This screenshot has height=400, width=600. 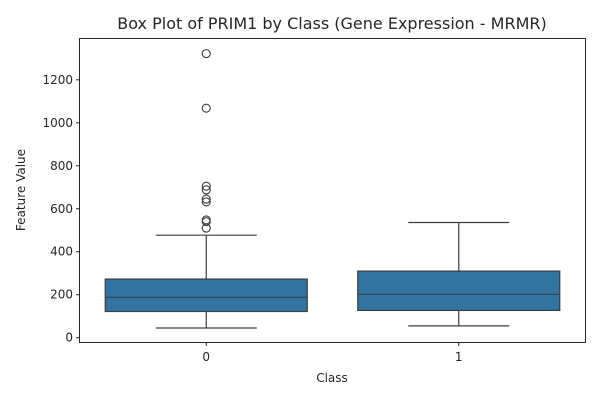 I want to click on x-tick-label: 1, so click(x=459, y=357).